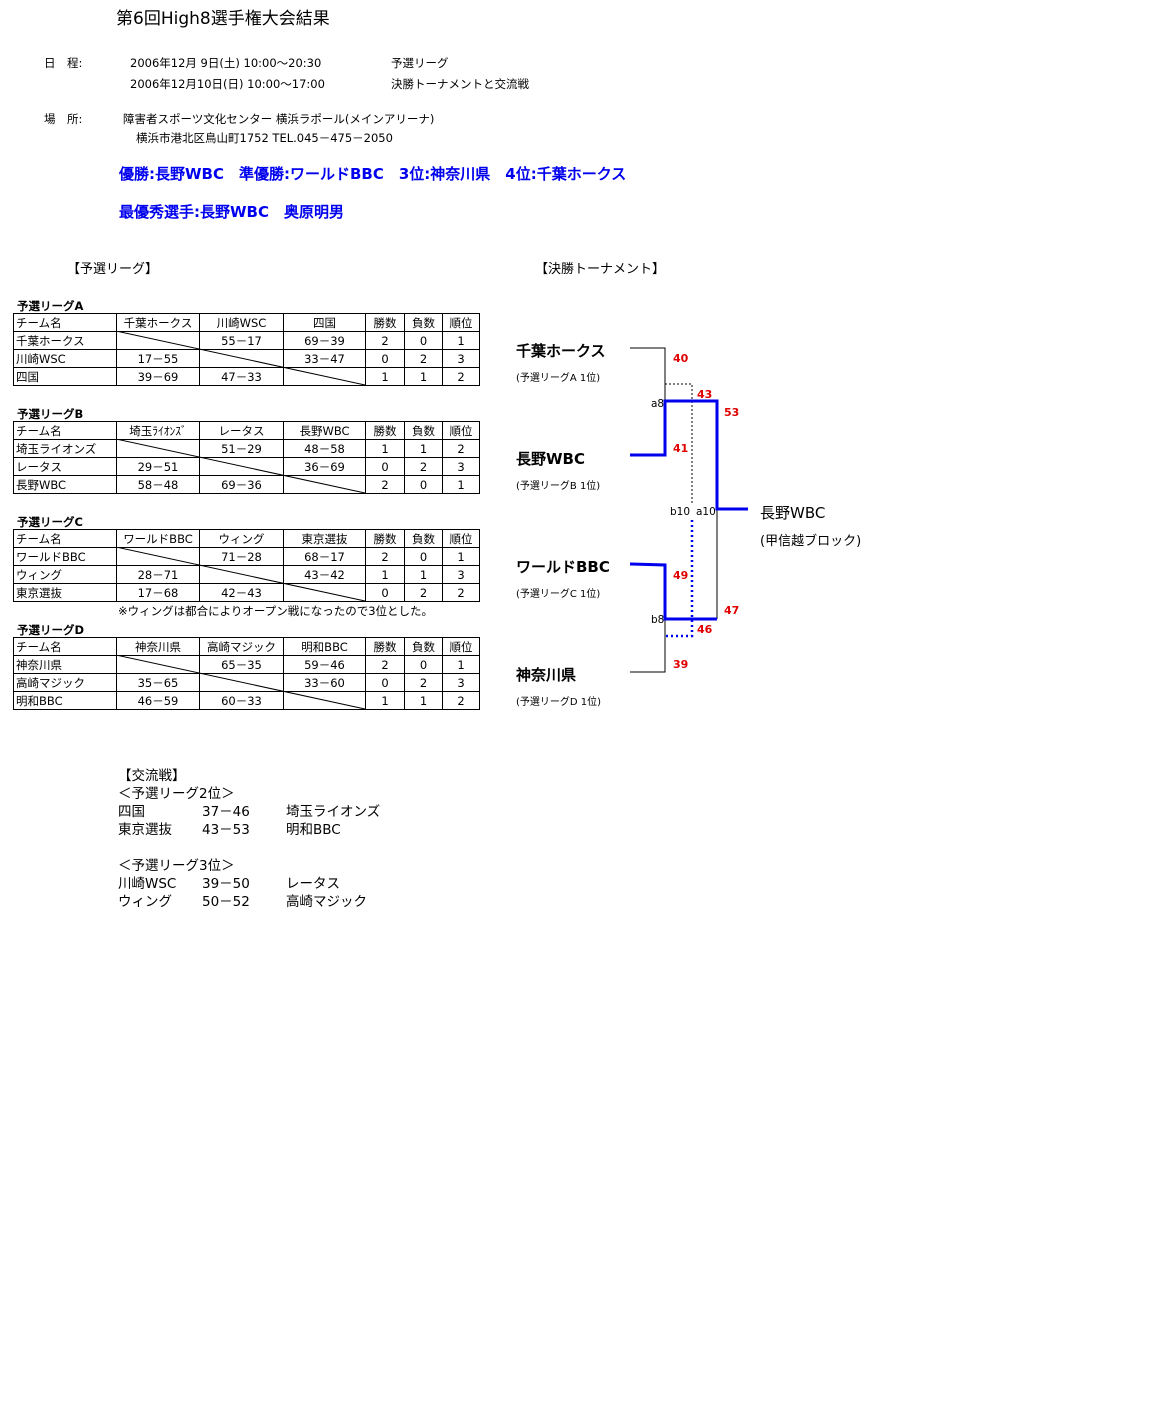  What do you see at coordinates (563, 567) in the screenshot?
I see `bracket-team-world: ワールドBBC` at bounding box center [563, 567].